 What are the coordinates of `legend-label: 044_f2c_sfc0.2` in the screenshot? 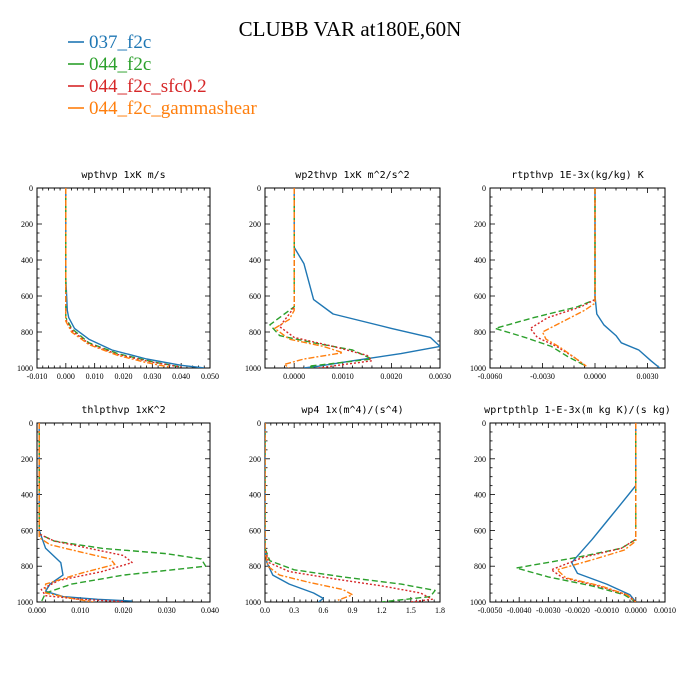 It's located at (148, 86).